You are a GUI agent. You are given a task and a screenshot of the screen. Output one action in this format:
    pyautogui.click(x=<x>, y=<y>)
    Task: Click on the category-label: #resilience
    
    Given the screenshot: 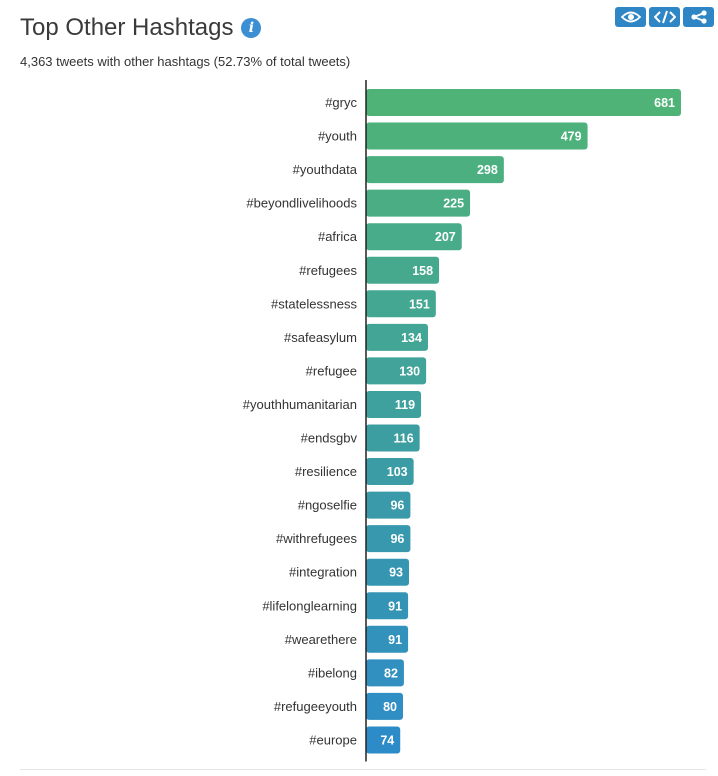 What is the action you would take?
    pyautogui.click(x=326, y=471)
    